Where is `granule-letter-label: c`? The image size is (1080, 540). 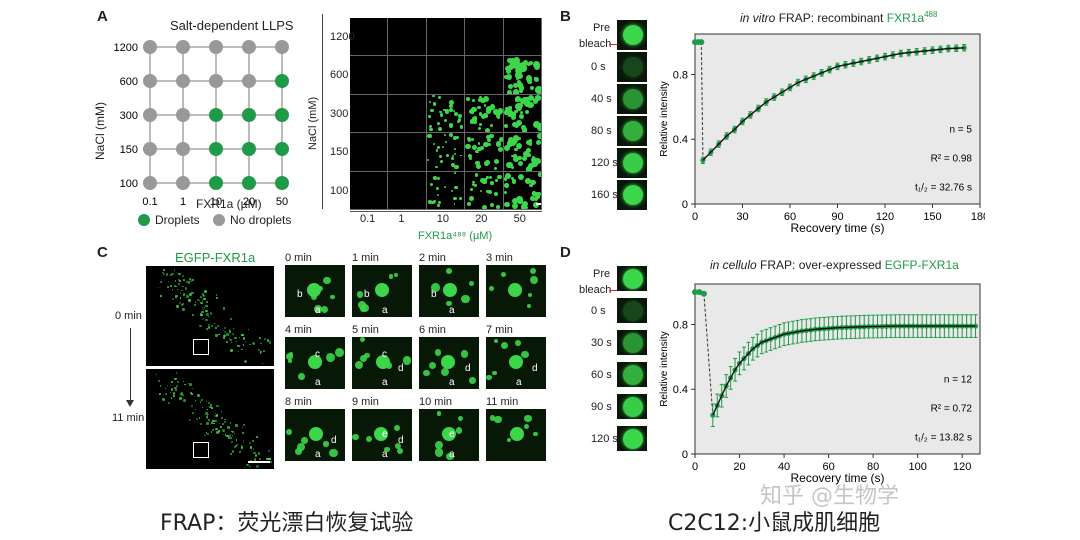 granule-letter-label: c is located at coordinates (317, 354).